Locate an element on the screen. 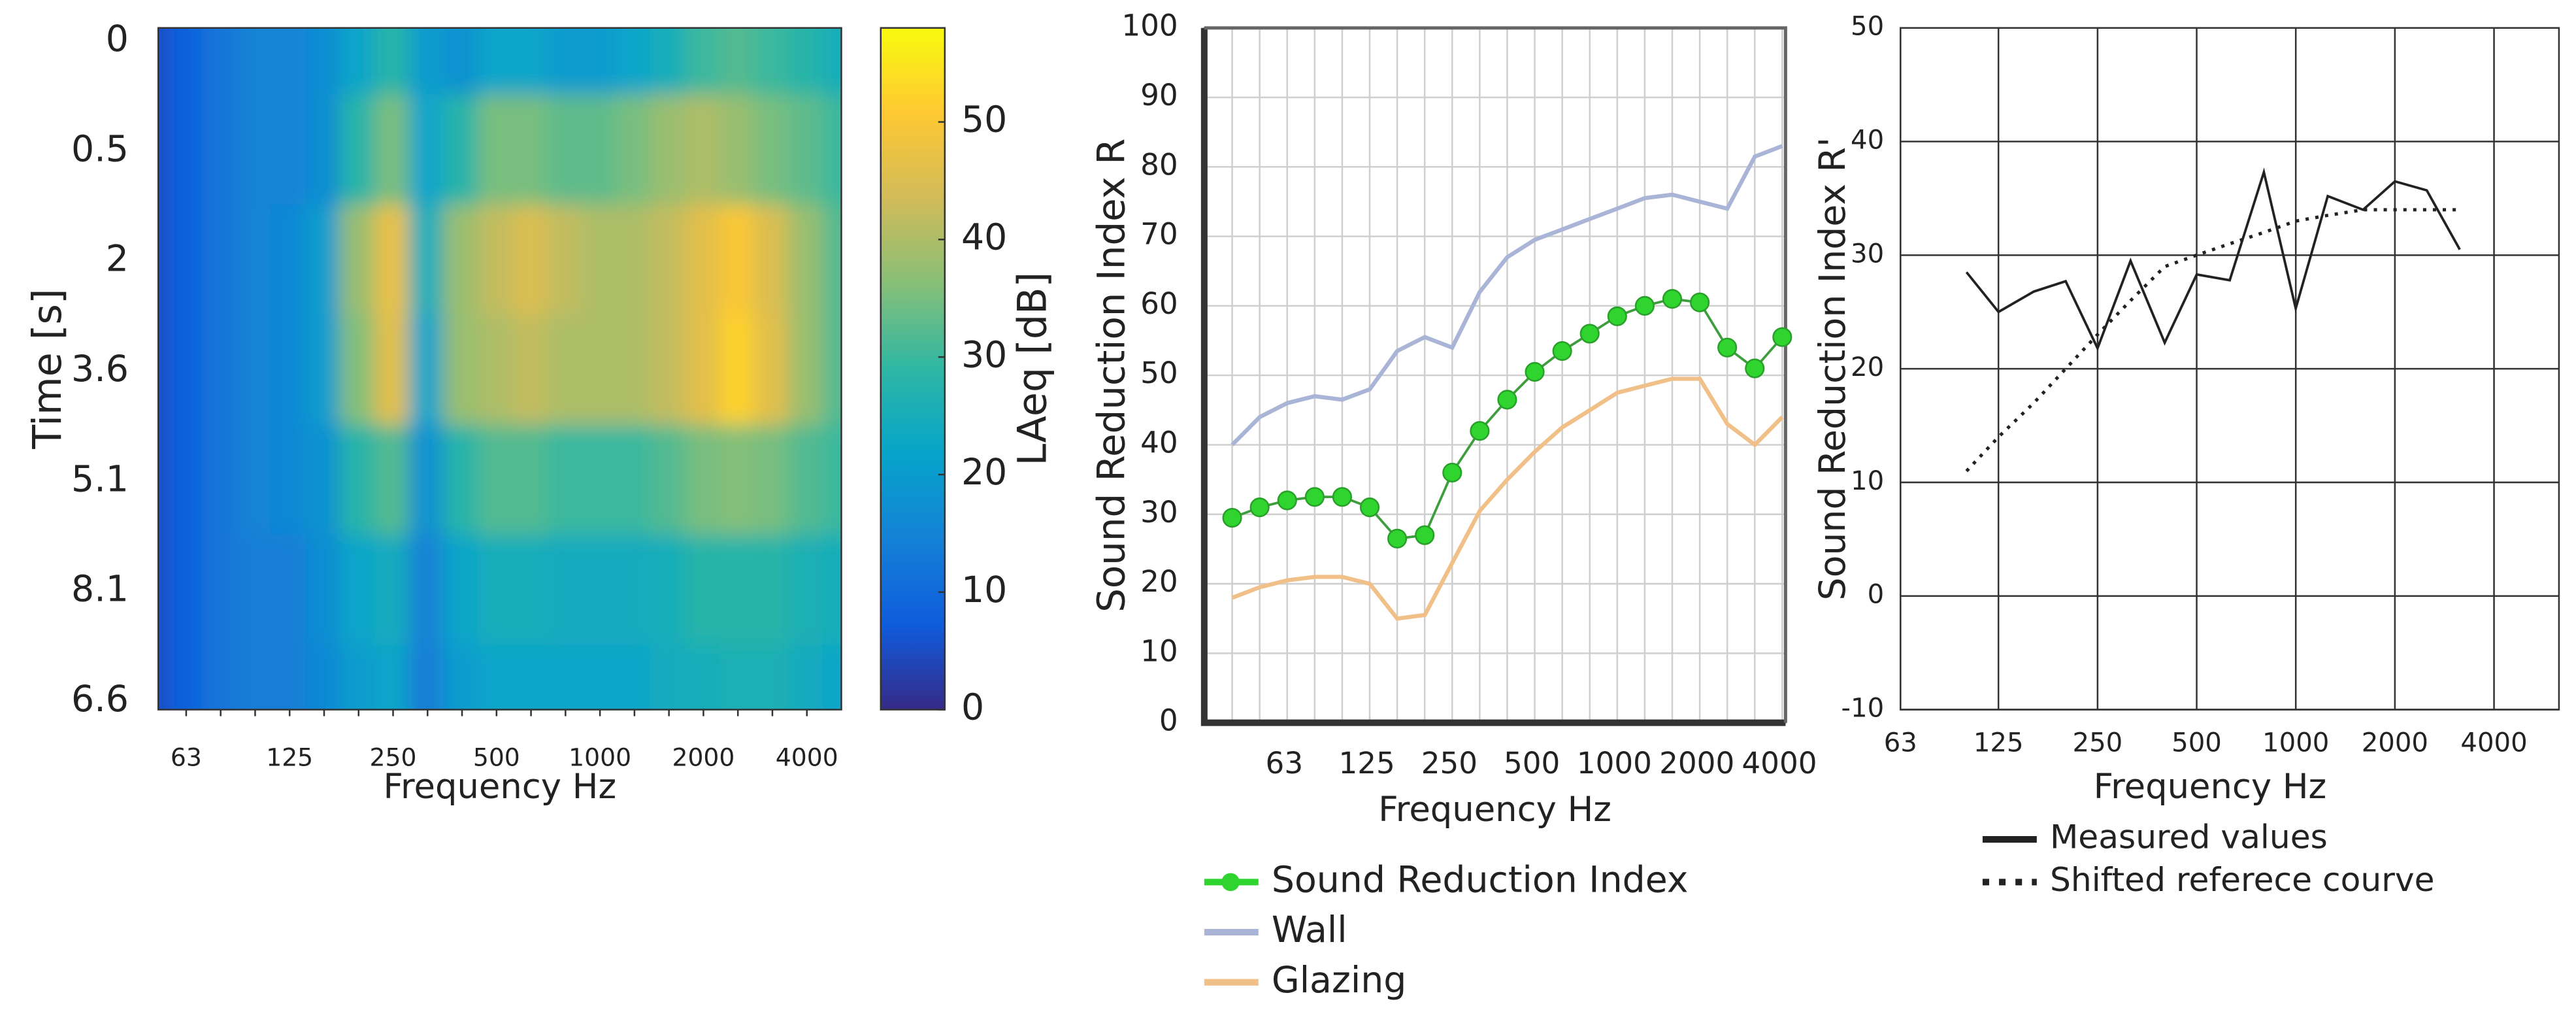 The image size is (2576, 1025). colorbar-tick-label: 30 is located at coordinates (984, 355).